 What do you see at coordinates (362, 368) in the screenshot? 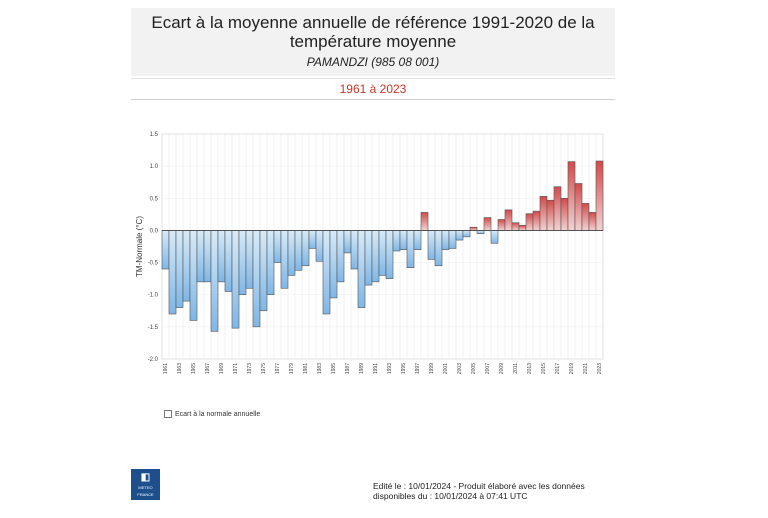
I see `x-tick-label: 1989` at bounding box center [362, 368].